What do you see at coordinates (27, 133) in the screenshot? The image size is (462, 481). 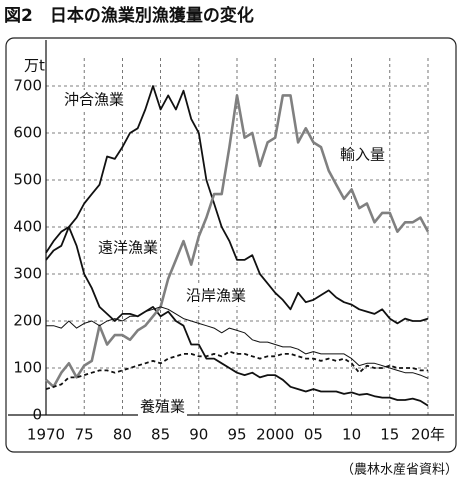 I see `y-tick-label: 600` at bounding box center [27, 133].